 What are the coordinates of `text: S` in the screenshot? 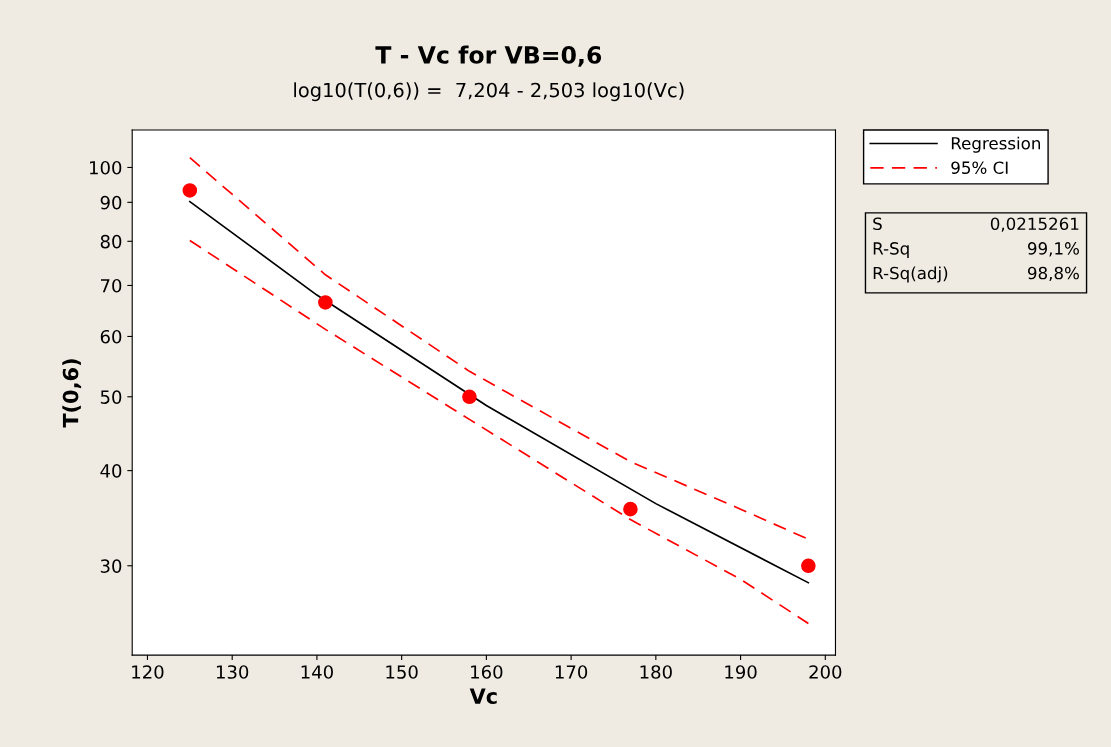 It's located at (877, 224).